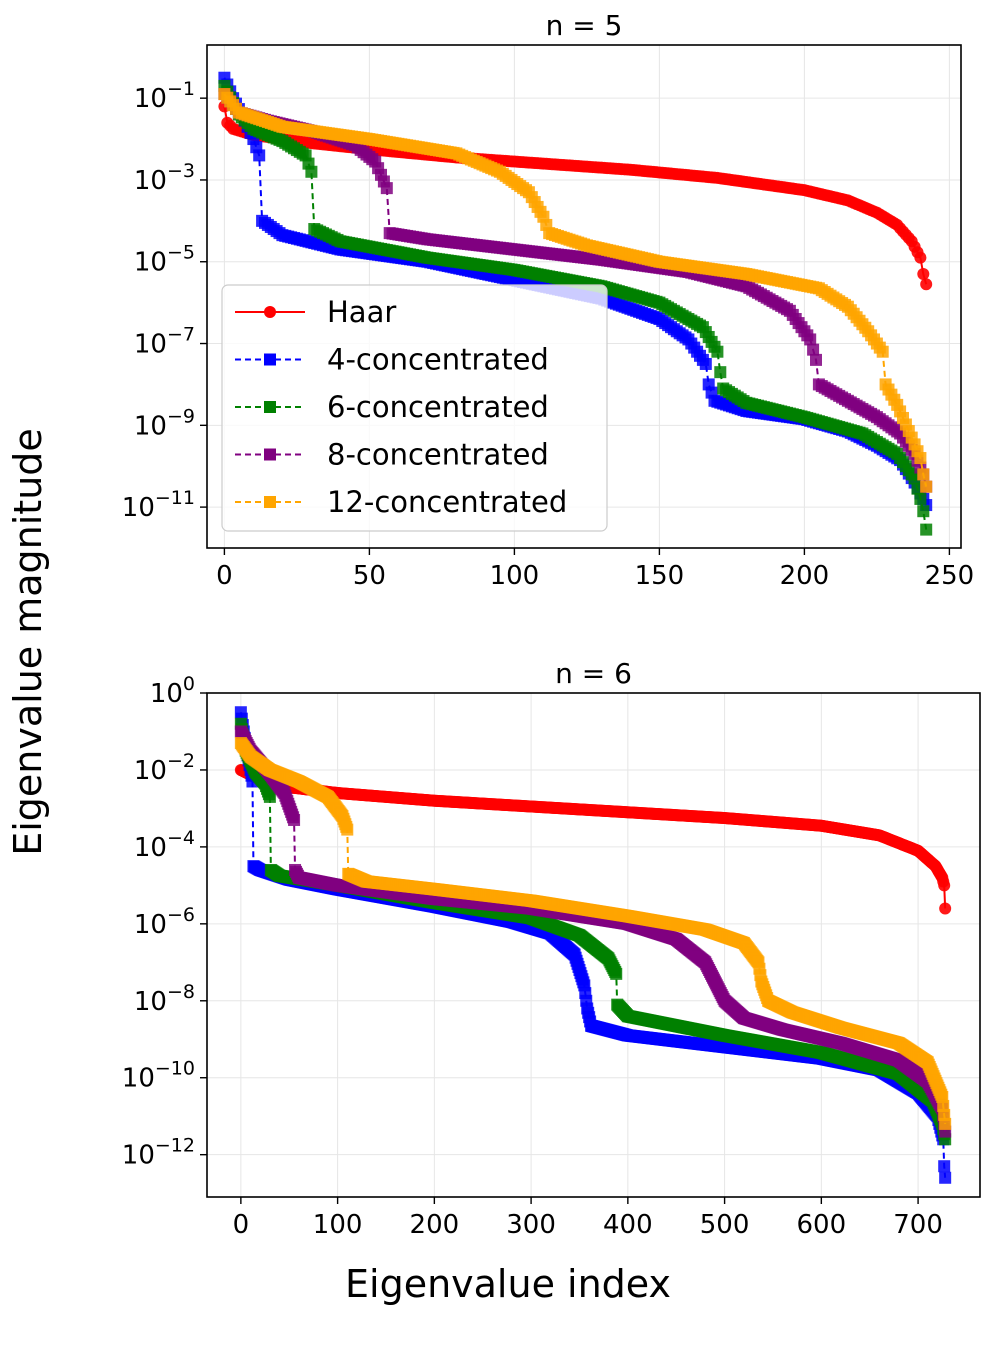 This screenshot has width=997, height=1363. What do you see at coordinates (164, 260) in the screenshot?
I see `y-tick-label: 10⁻⁵` at bounding box center [164, 260].